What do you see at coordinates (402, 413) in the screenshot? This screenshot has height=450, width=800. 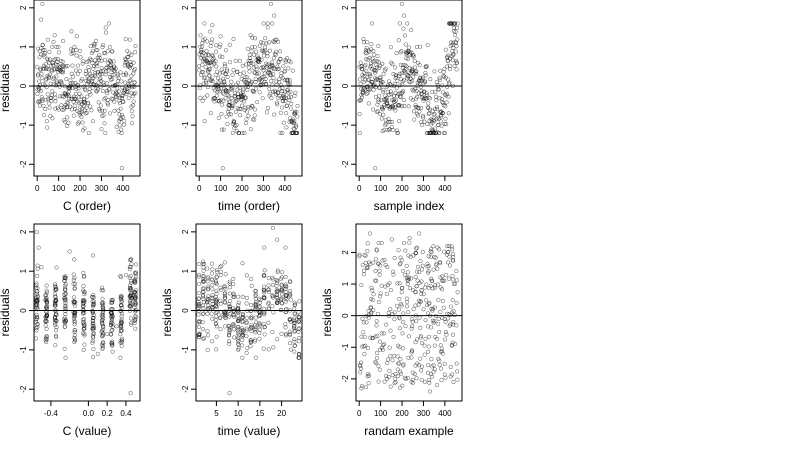 I see `x-tick-label: 200` at bounding box center [402, 413].